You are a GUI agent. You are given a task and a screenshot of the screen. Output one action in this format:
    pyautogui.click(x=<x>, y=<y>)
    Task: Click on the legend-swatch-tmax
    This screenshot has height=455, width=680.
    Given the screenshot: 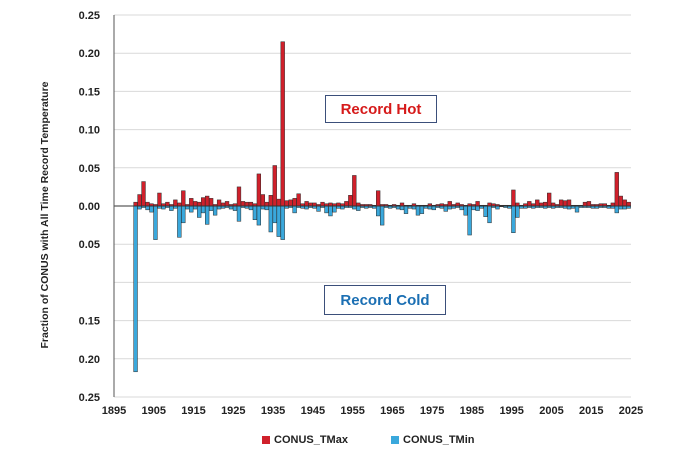 What is the action you would take?
    pyautogui.click(x=266, y=440)
    